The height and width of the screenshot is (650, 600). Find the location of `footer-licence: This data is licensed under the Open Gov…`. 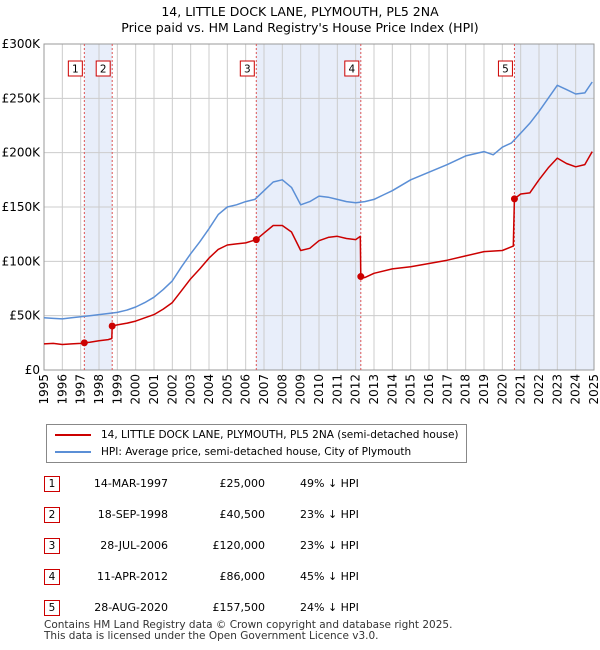

footer-licence: This data is licensed under the Open Gov… is located at coordinates (211, 636).